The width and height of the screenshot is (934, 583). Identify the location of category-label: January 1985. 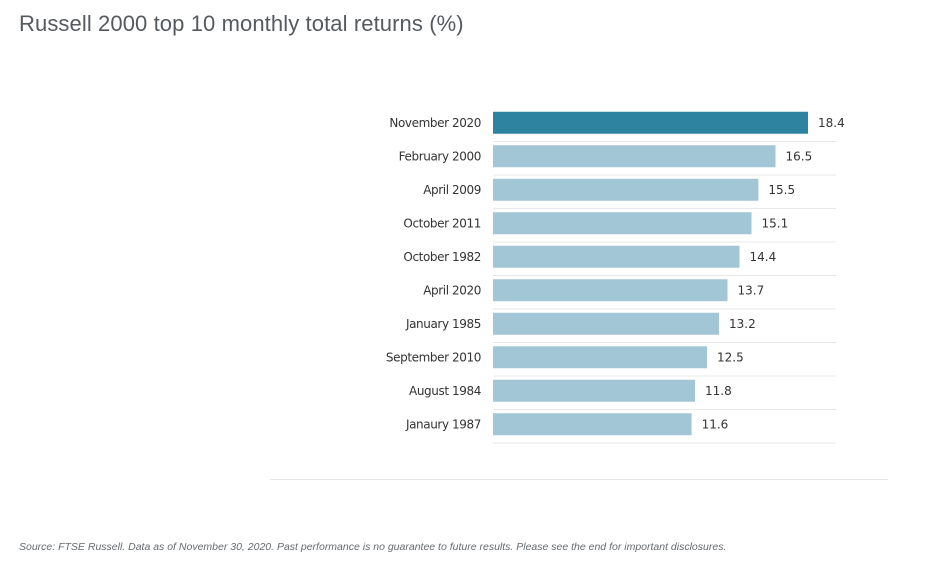
(443, 324).